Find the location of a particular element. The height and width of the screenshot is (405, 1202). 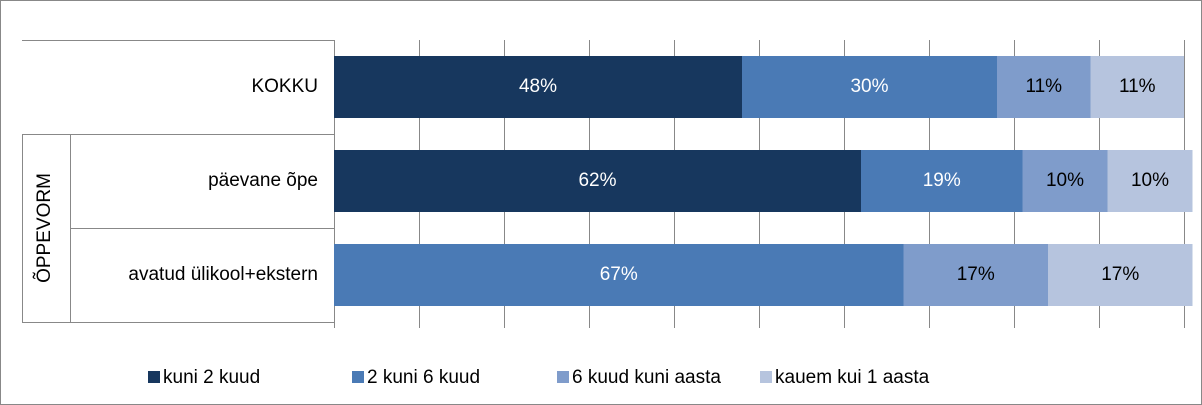

data-label: 30% is located at coordinates (869, 86).